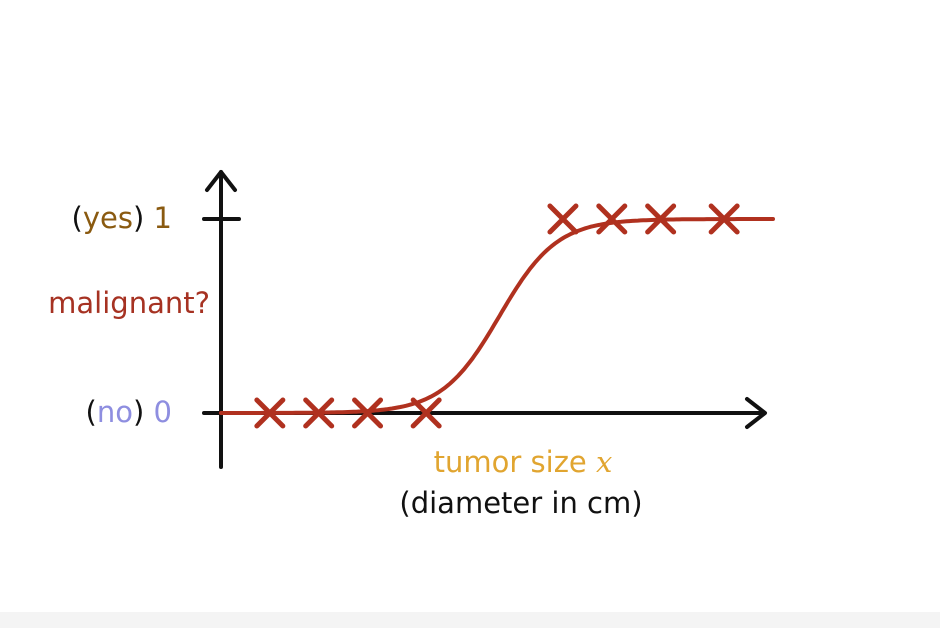 The height and width of the screenshot is (628, 940). Describe the element at coordinates (756, 413) in the screenshot. I see `x-axis-arrowhead` at that location.